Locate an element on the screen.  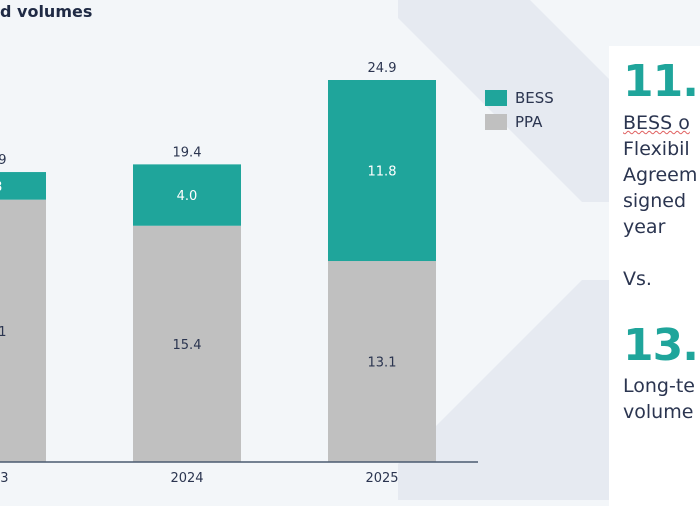
total-label-2025: 24.9 is located at coordinates (382, 68).